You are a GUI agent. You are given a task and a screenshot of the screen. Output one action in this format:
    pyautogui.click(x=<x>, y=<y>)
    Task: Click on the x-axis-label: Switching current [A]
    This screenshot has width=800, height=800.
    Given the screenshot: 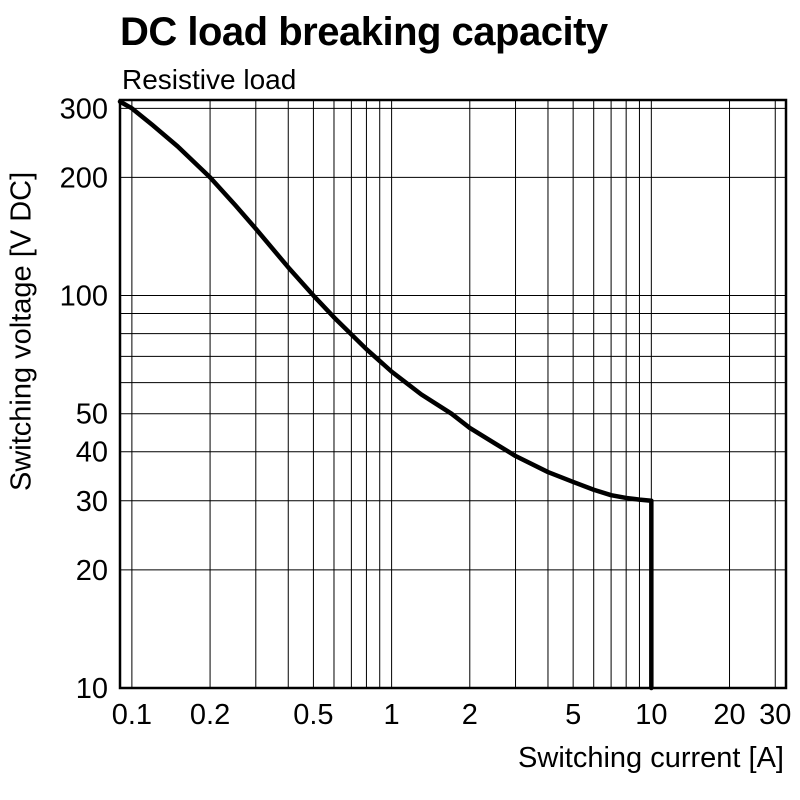 What is the action you would take?
    pyautogui.click(x=651, y=758)
    